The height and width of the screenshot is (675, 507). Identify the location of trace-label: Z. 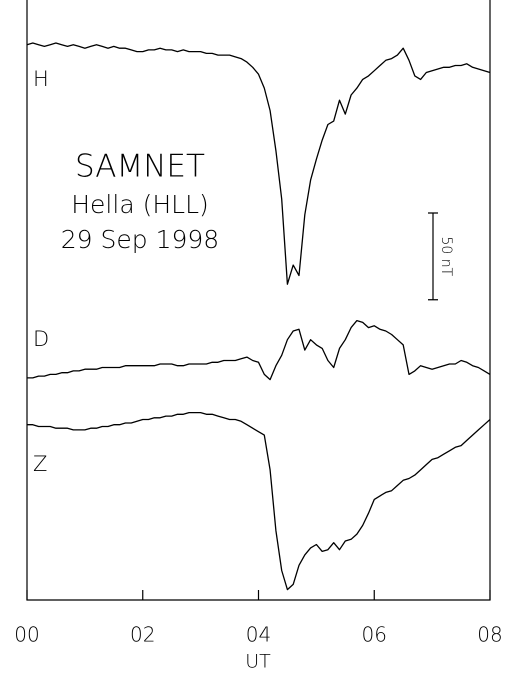
(40, 464).